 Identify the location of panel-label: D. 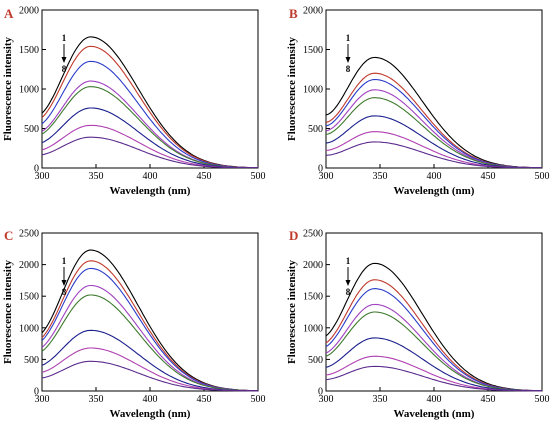
(293, 235).